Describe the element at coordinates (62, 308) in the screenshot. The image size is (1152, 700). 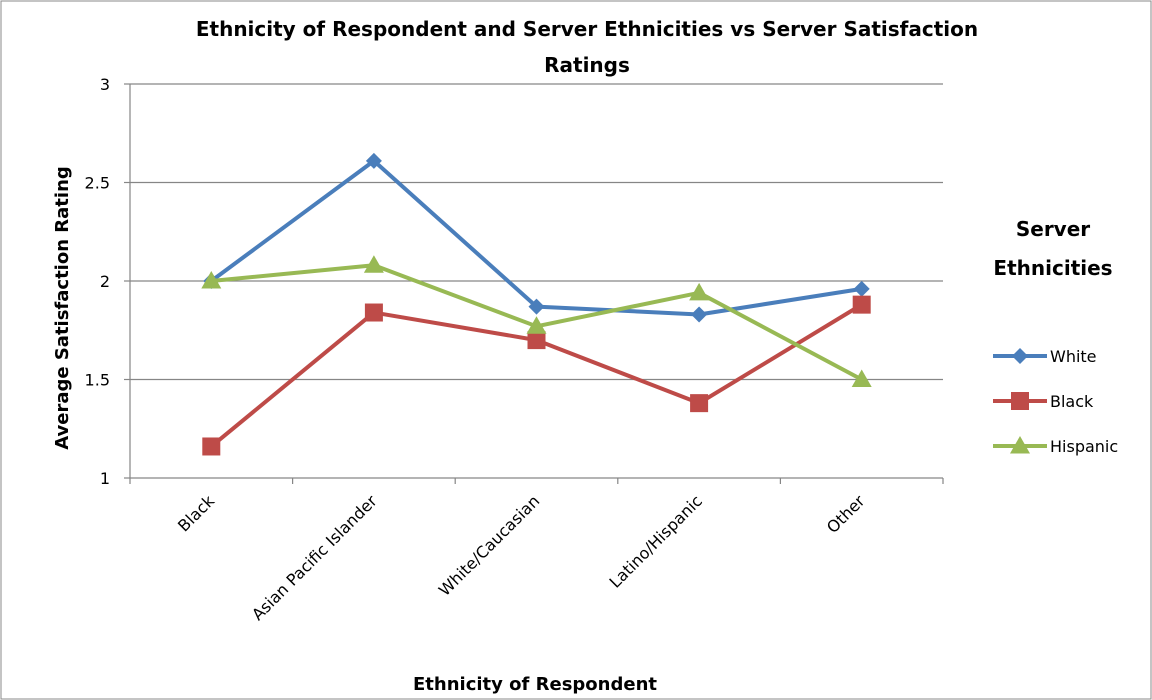
I see `y-axis-title: Average Satisfaction Rating` at that location.